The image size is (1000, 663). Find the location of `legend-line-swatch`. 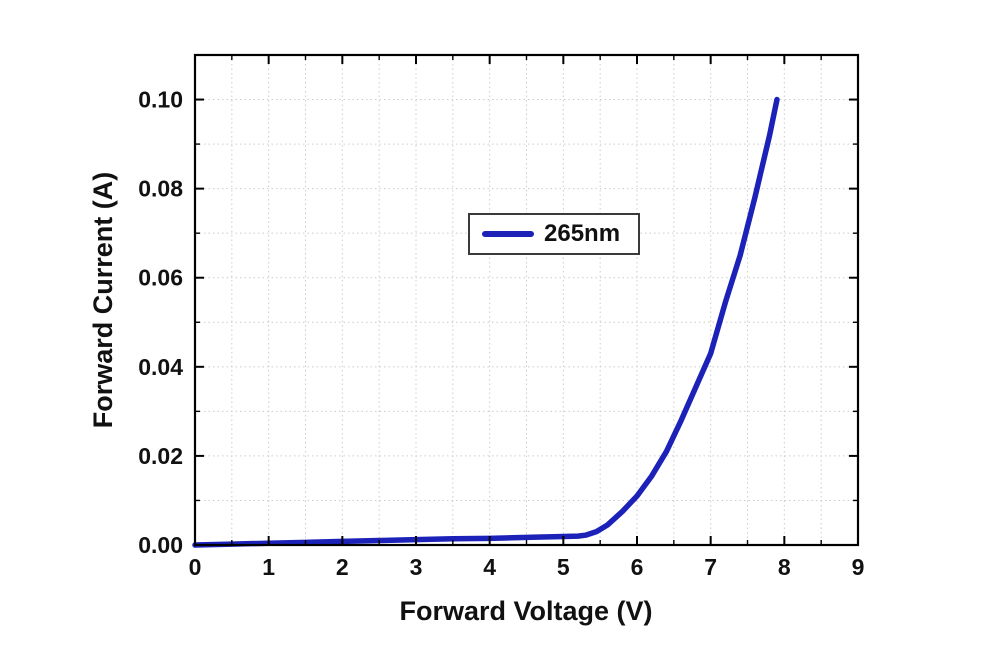

legend-line-swatch is located at coordinates (508, 234).